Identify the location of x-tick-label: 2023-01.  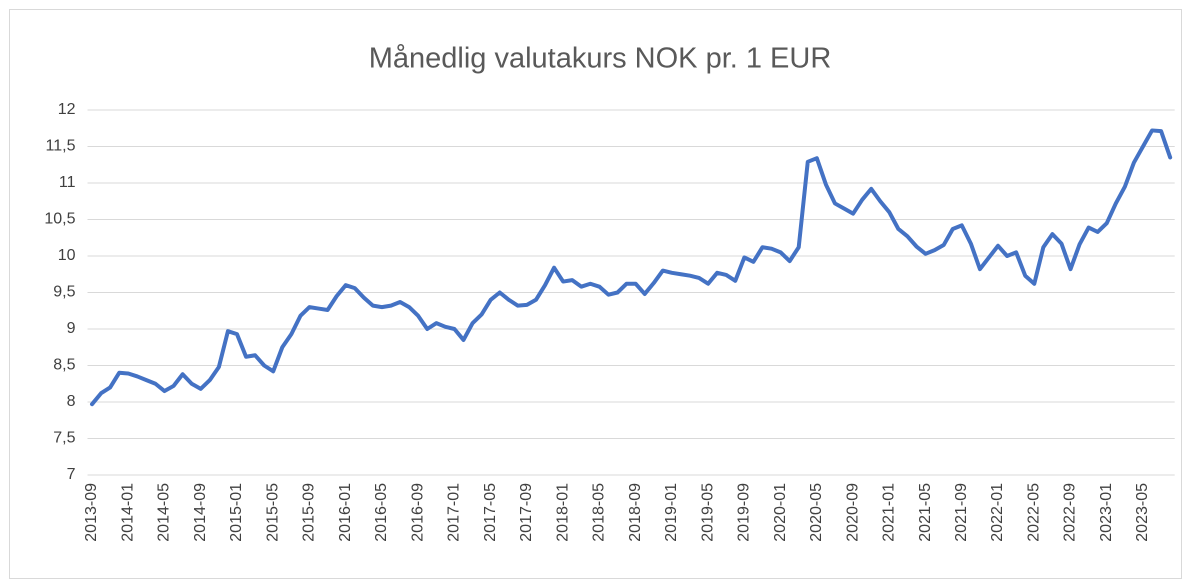
(1106, 512).